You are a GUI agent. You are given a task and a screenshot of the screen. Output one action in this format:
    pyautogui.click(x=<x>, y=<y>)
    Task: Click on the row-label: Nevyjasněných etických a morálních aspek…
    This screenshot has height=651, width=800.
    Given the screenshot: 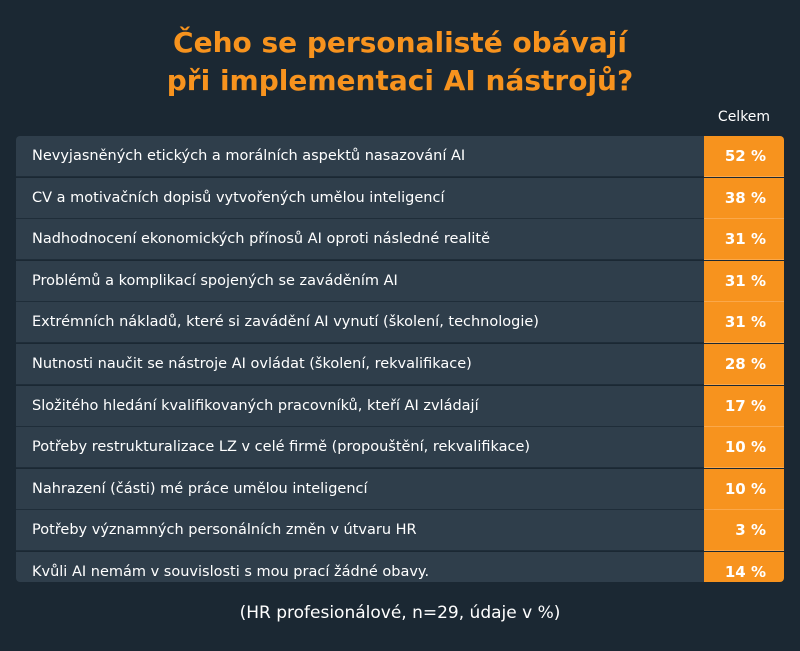 What is the action you would take?
    pyautogui.click(x=360, y=156)
    